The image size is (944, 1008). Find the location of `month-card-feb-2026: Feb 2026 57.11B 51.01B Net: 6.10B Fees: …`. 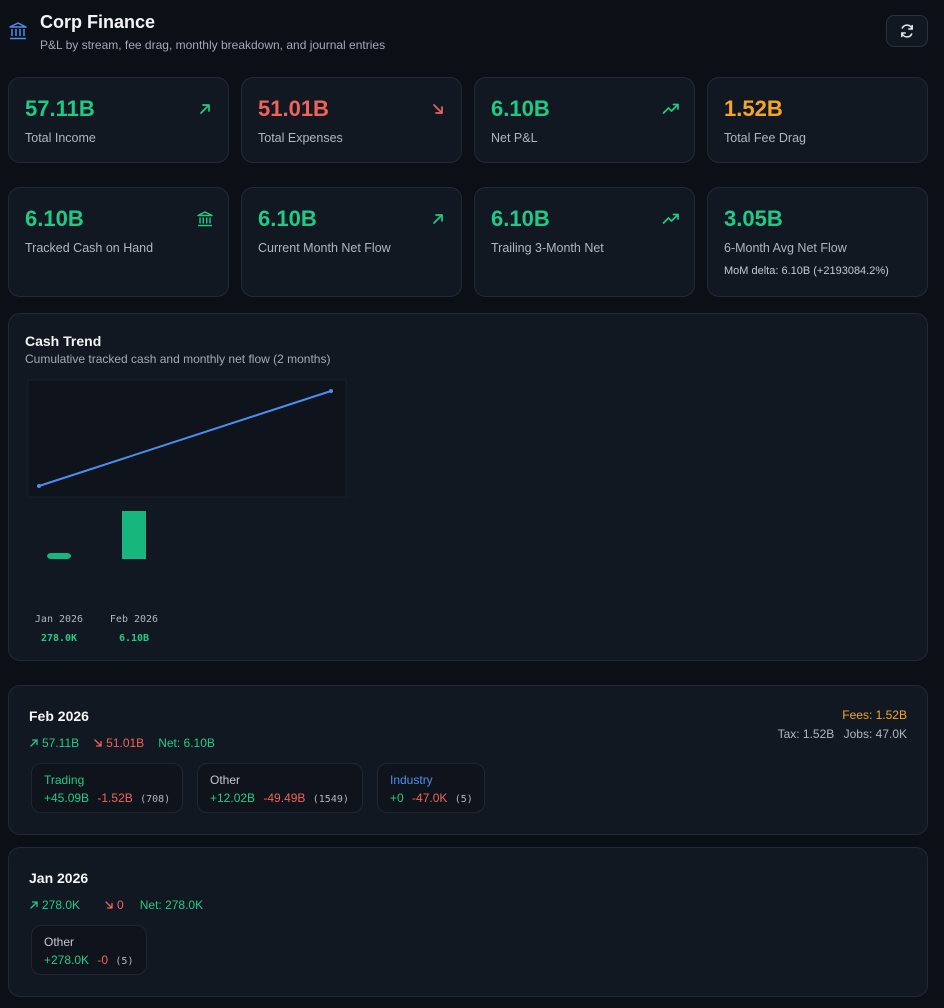

month-card-feb-2026: Feb 2026 57.11B 51.01B Net: 6.10B Fees: … is located at coordinates (468, 760).